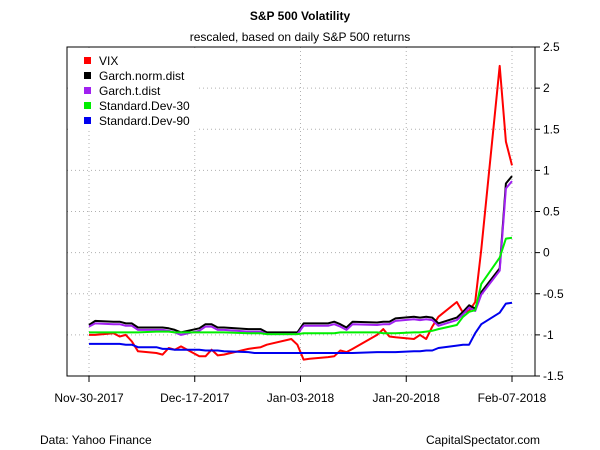 The image size is (600, 450). Describe the element at coordinates (195, 398) in the screenshot. I see `x-tick-label: Dec-17-2017` at that location.